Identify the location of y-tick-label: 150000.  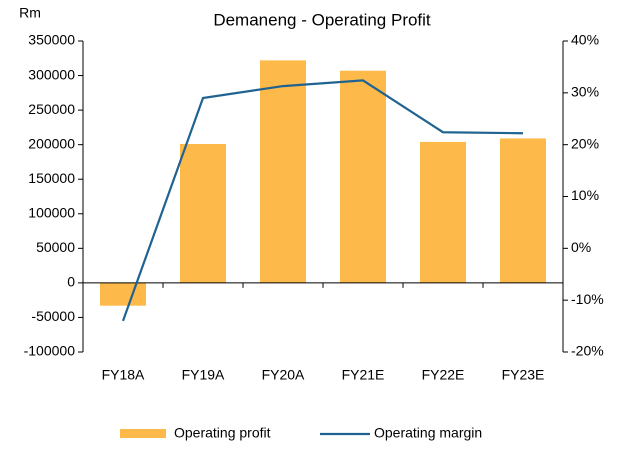
(51, 178).